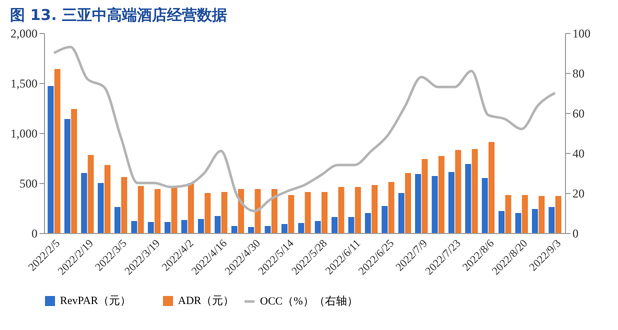 The image size is (618, 330). I want to click on y2-tick-label: 0, so click(575, 233).